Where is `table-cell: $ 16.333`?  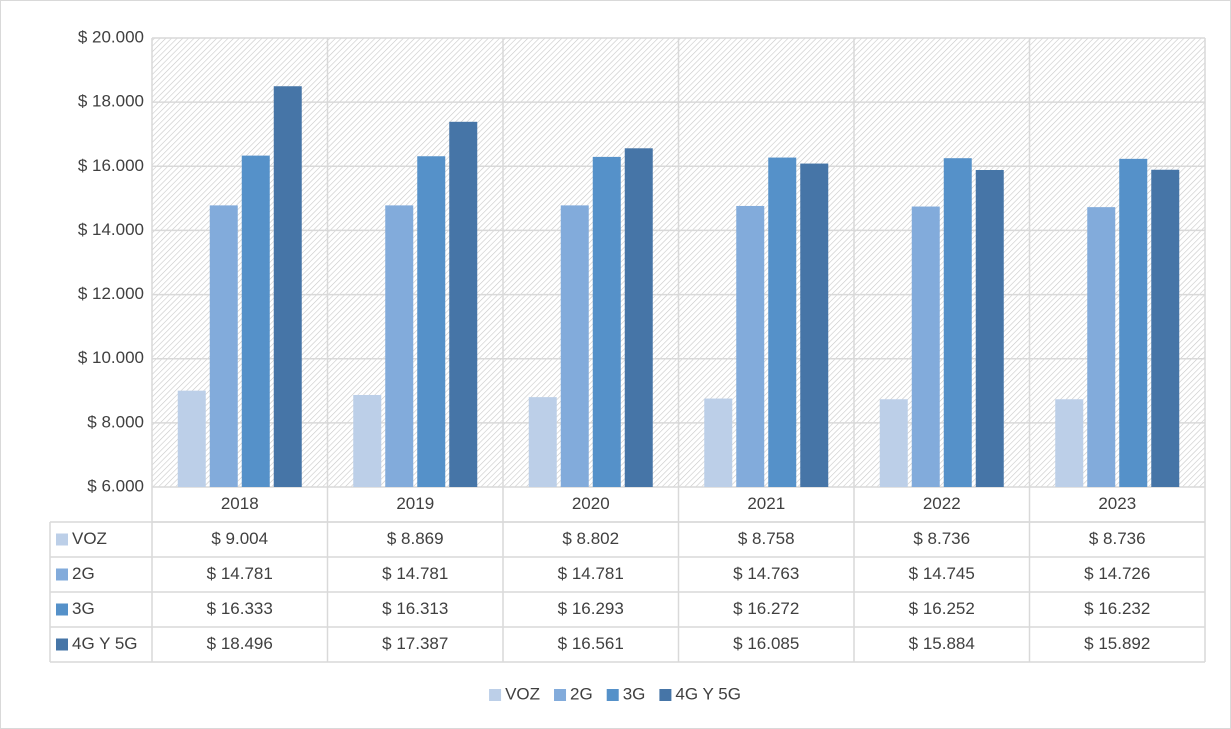 table-cell: $ 16.333 is located at coordinates (240, 608).